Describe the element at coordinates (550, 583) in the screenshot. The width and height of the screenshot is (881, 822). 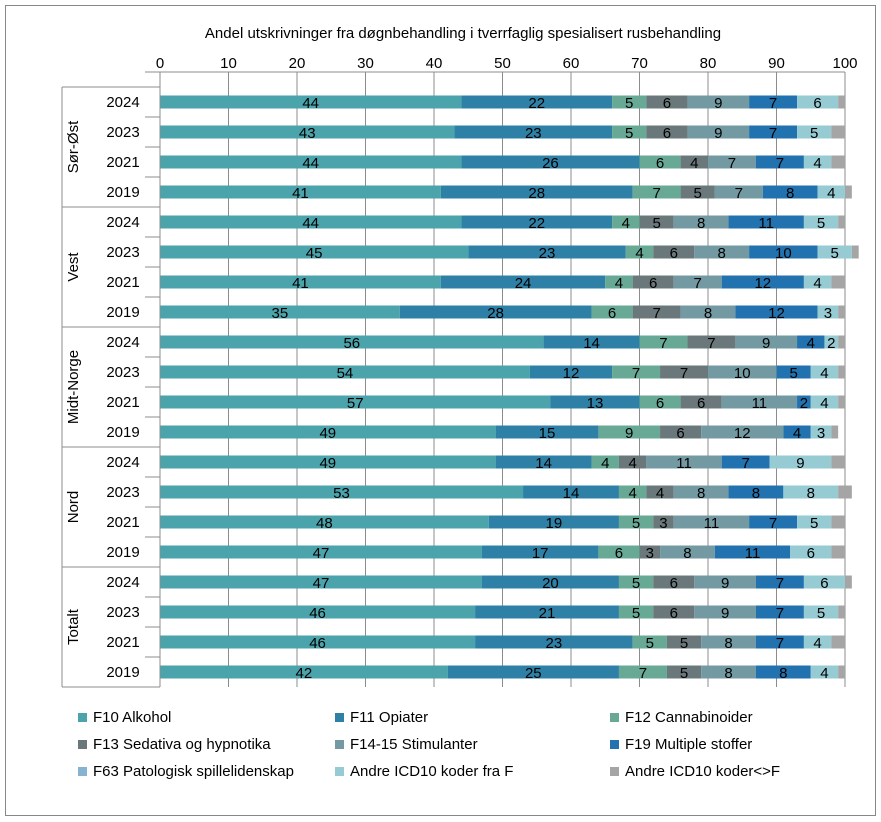
I see `data-label: 20` at that location.